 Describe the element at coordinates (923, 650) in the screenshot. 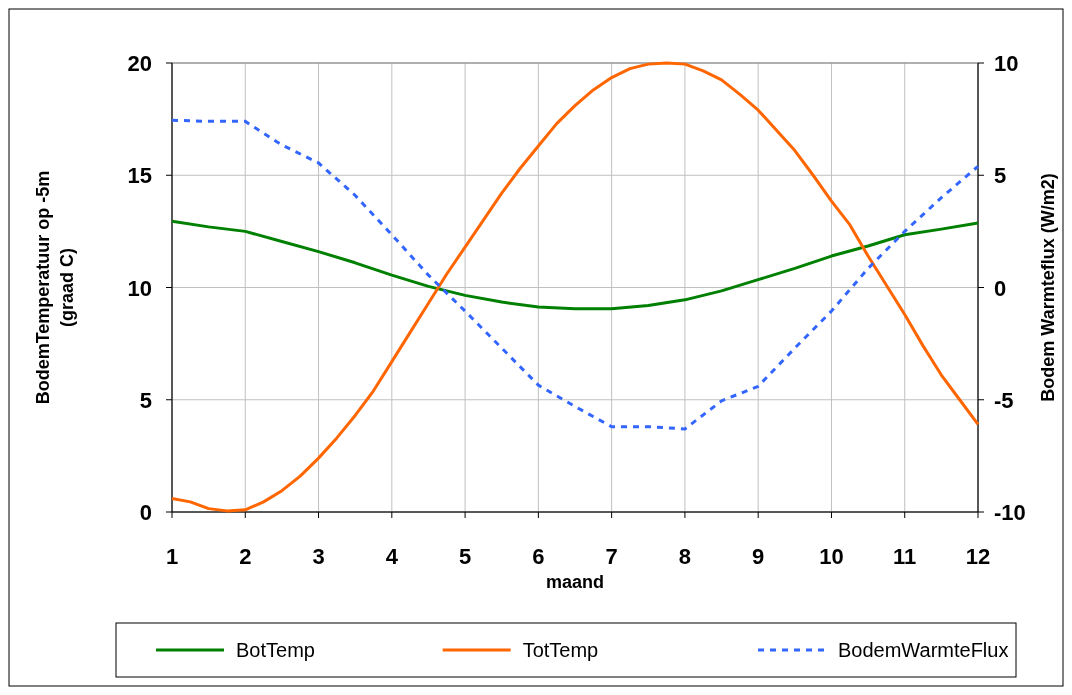

I see `legend-label: BodemWarmteFlux` at that location.